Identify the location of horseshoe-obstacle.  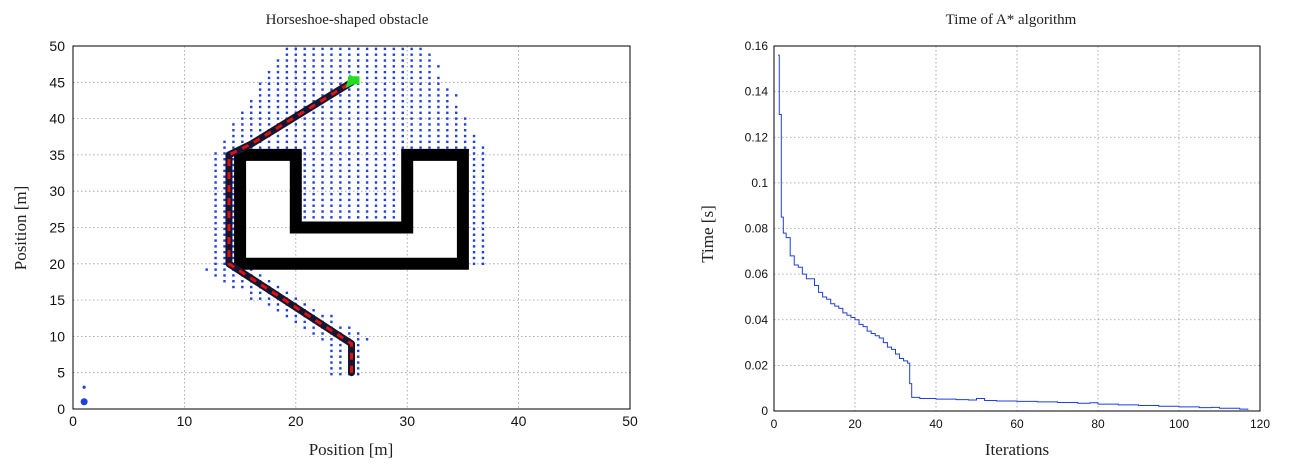
(351, 209).